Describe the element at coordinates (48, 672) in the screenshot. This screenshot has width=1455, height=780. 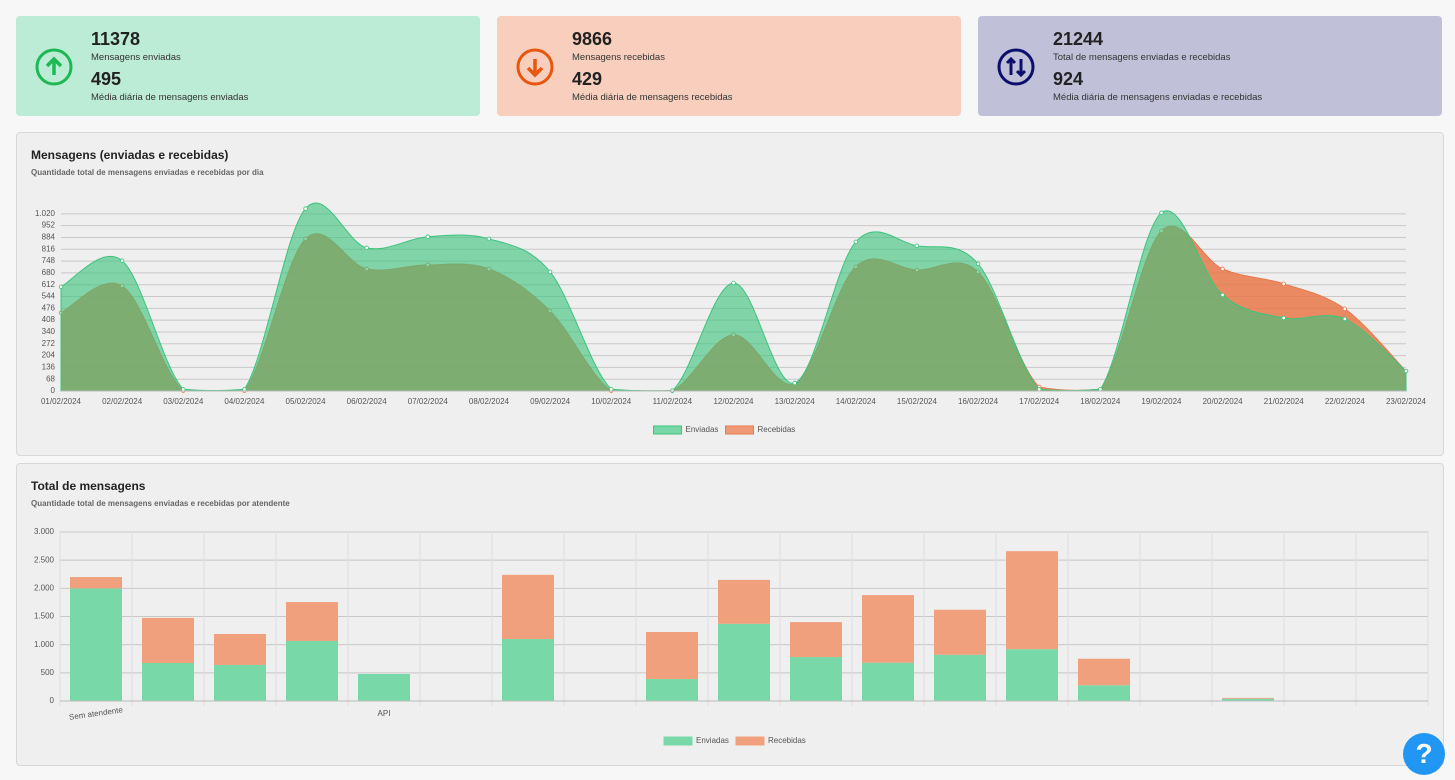
I see `y-tick-label: 500` at that location.